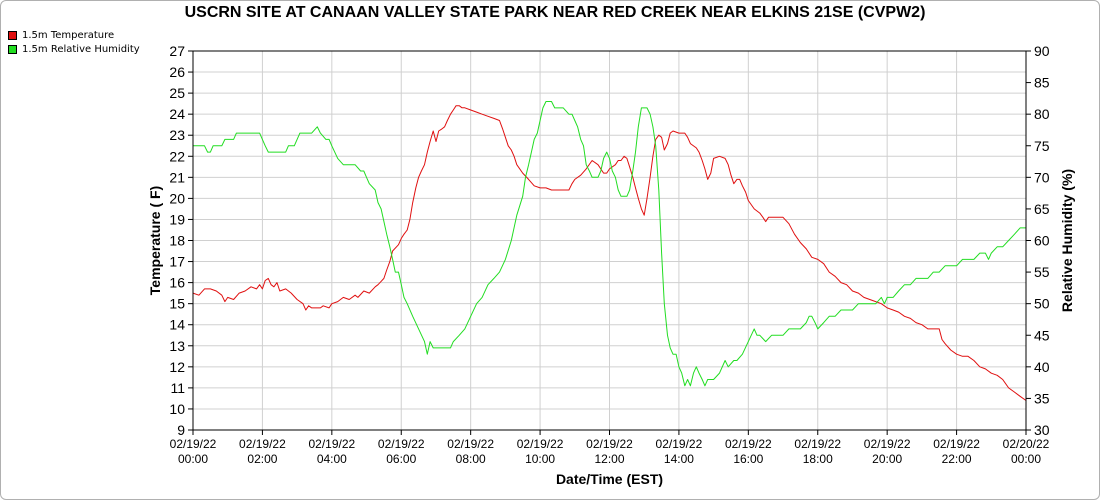 This screenshot has height=500, width=1100. What do you see at coordinates (1042, 335) in the screenshot?
I see `y2-tick-label: 45` at bounding box center [1042, 335].